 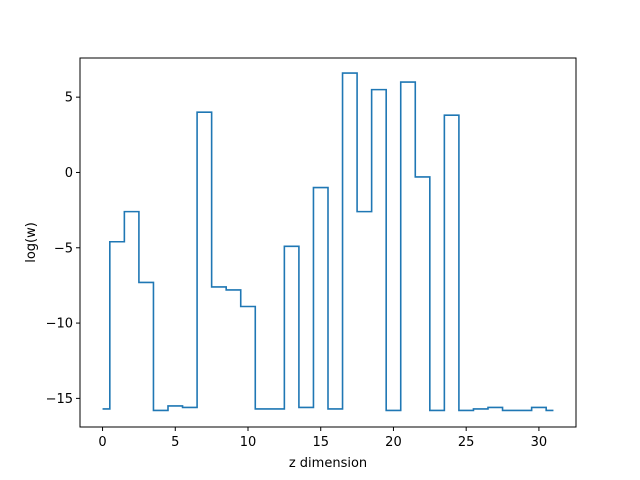 What do you see at coordinates (393, 442) in the screenshot?
I see `x-tick-label: 20` at bounding box center [393, 442].